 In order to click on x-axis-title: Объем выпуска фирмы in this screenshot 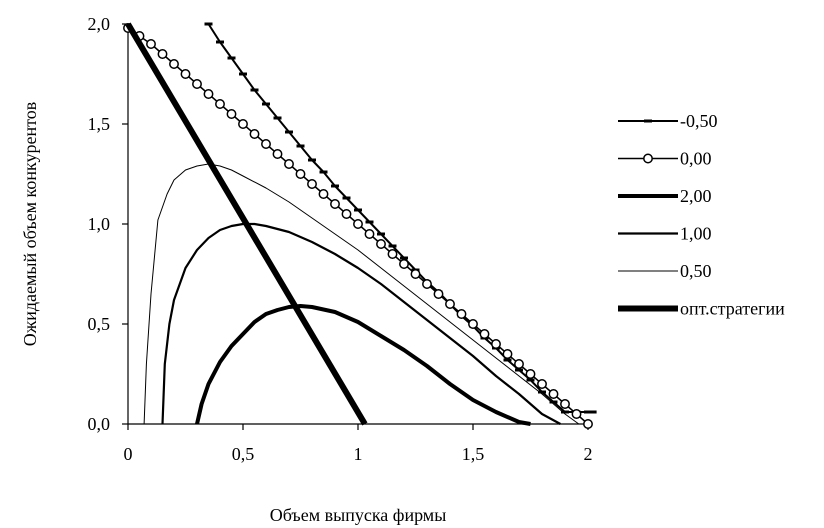, I will do `click(358, 515)`.